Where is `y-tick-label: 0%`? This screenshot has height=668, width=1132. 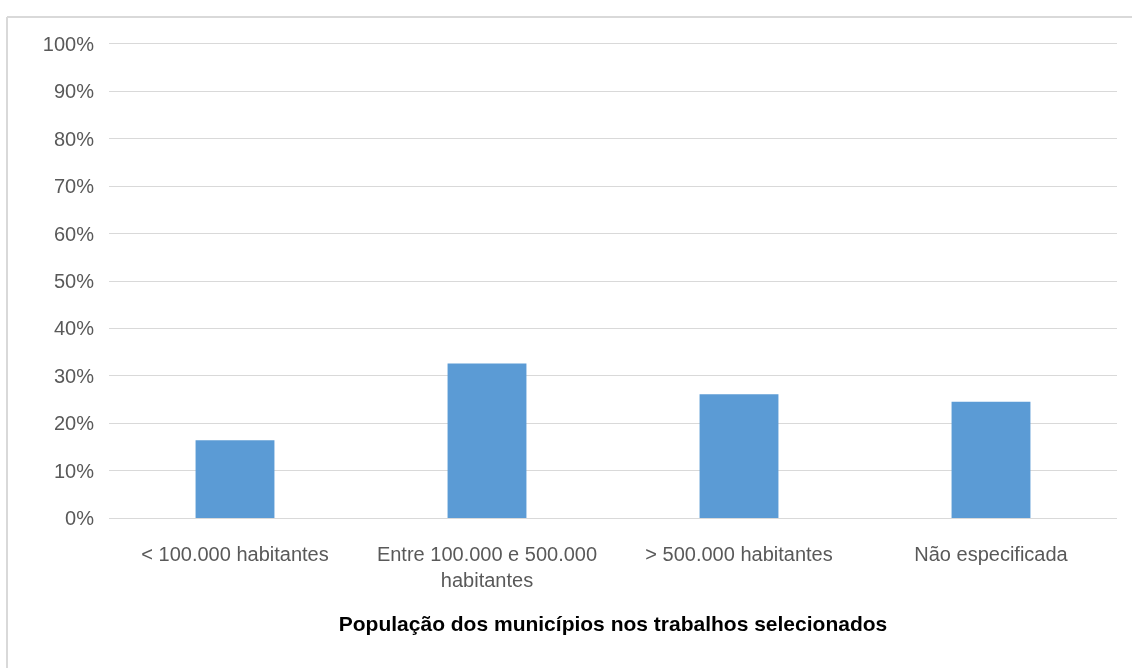
y-tick-label: 0% is located at coordinates (80, 518).